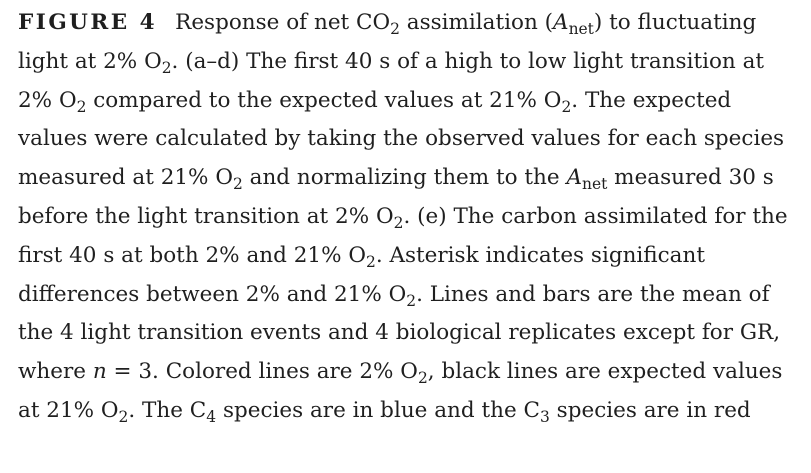 The height and width of the screenshot is (473, 811). Describe the element at coordinates (650, 410) in the screenshot. I see `caption-text: species are in red` at that location.